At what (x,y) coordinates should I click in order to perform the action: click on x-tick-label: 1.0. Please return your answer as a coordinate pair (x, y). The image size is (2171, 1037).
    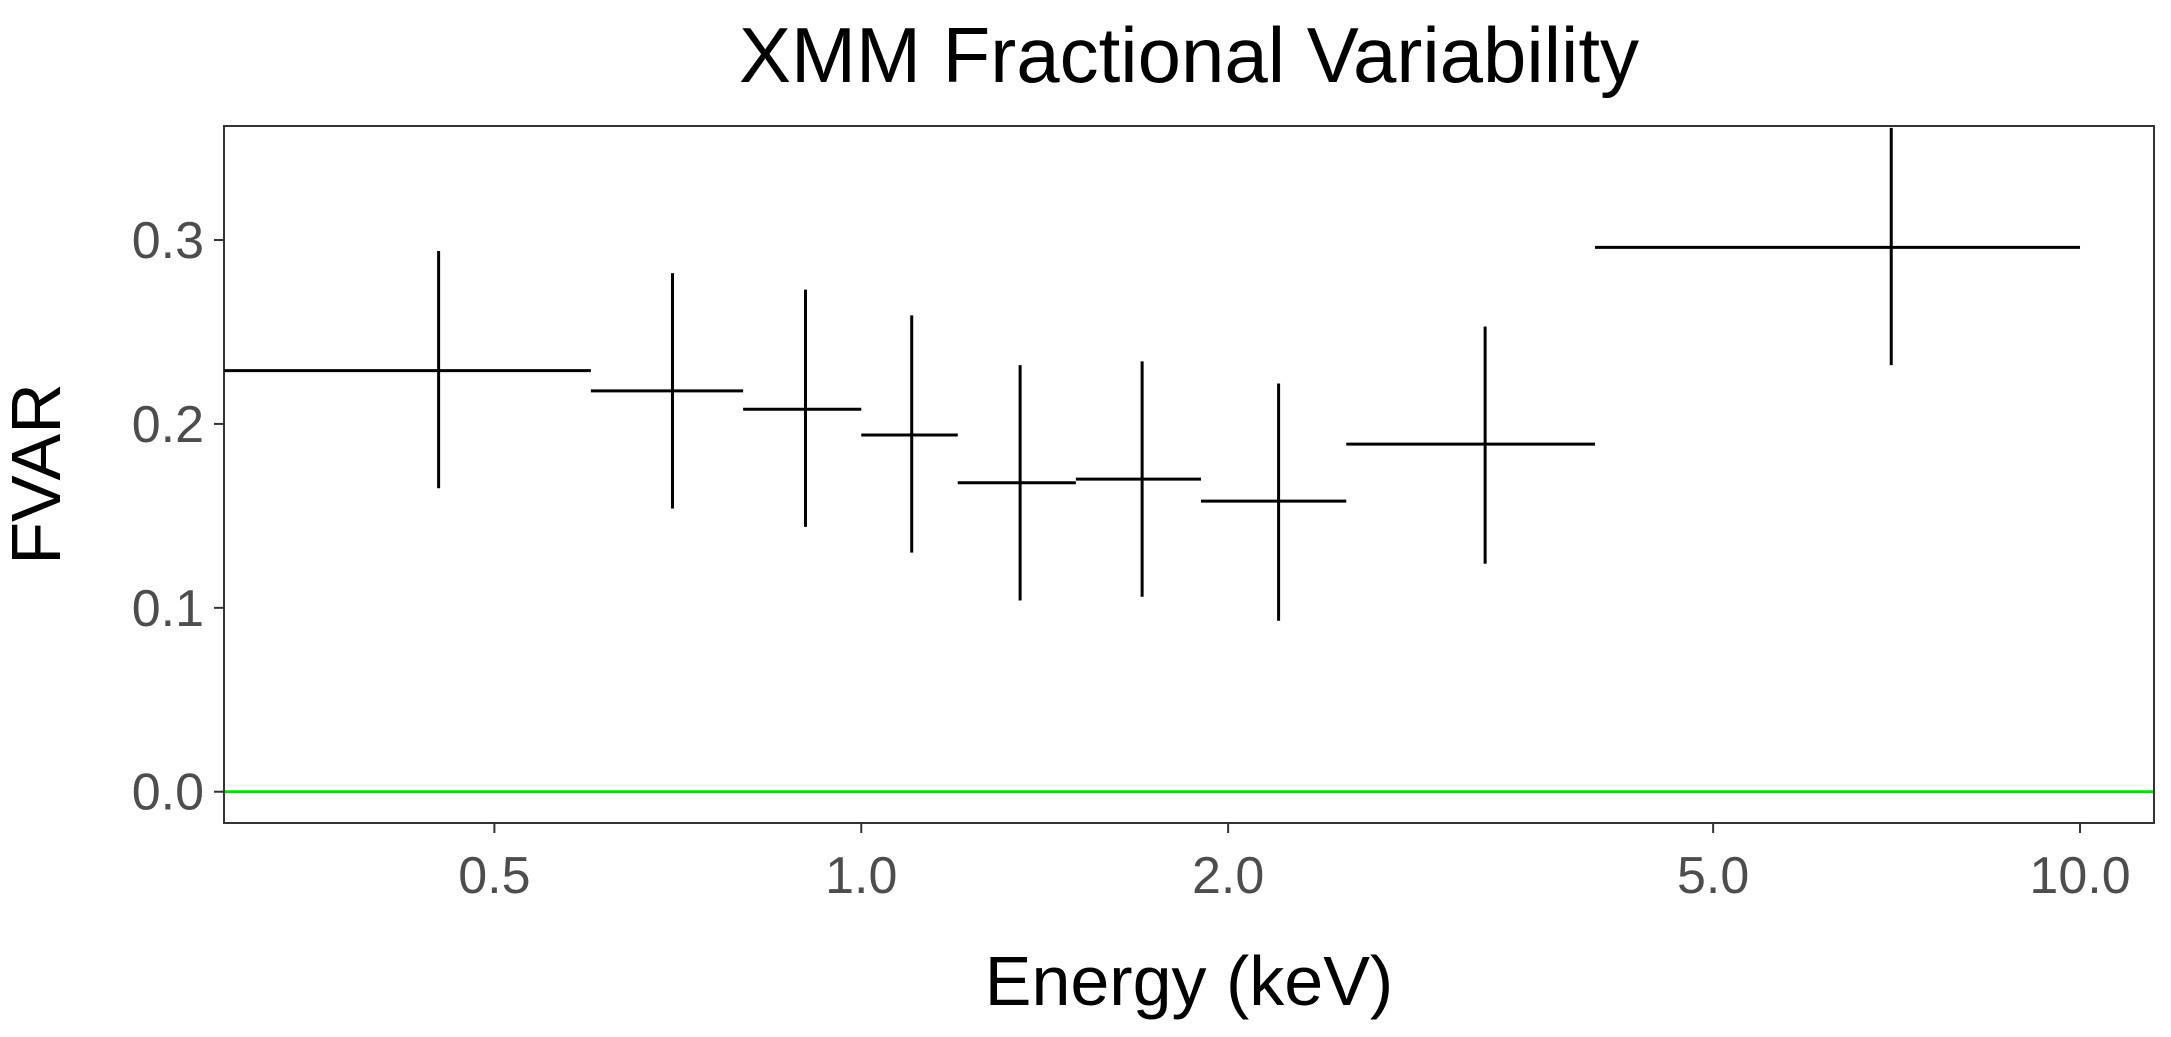
    Looking at the image, I should click on (861, 876).